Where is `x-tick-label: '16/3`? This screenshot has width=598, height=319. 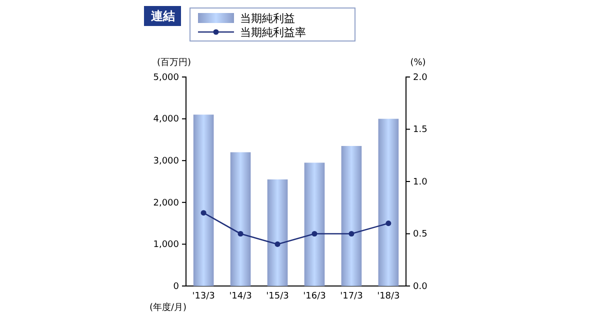 x-tick-label: '16/3 is located at coordinates (314, 296).